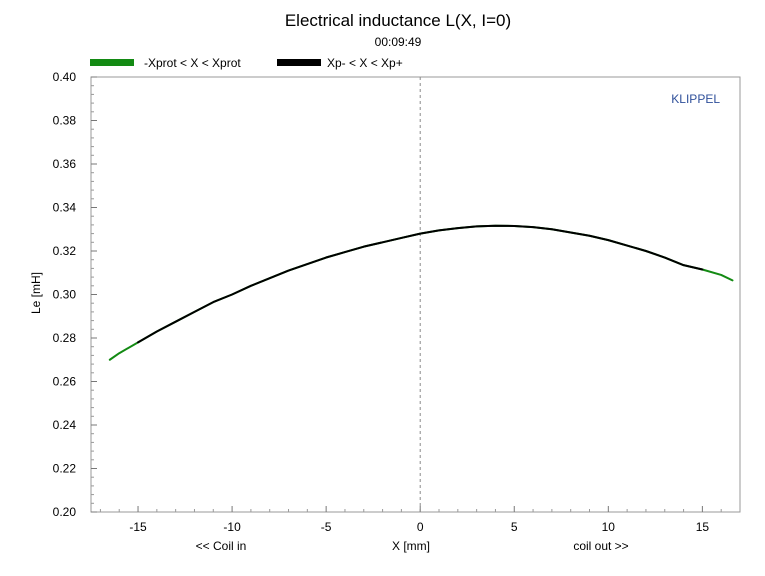 The image size is (765, 576). What do you see at coordinates (192, 63) in the screenshot?
I see `legend-label: -Xprot < X < Xprot` at bounding box center [192, 63].